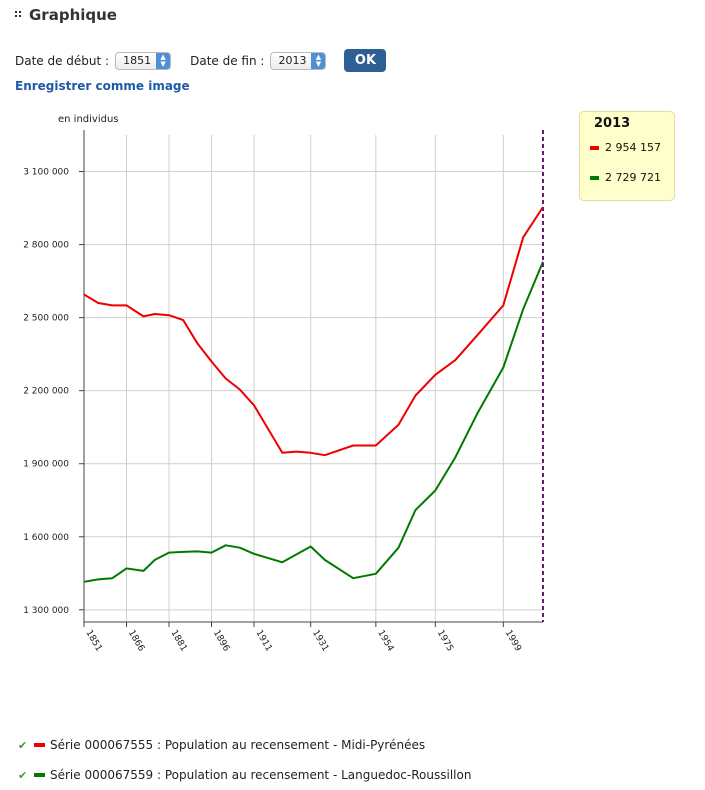 The image size is (705, 790). I want to click on x-tick-label: 1896, so click(221, 641).